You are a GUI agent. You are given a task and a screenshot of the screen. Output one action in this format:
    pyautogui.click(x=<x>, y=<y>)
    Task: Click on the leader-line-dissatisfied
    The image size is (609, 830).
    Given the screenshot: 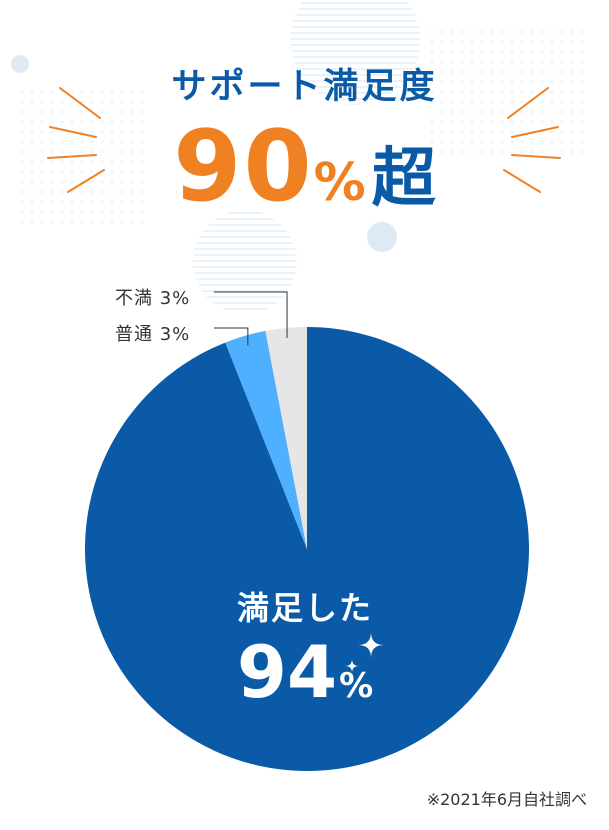 What is the action you would take?
    pyautogui.click(x=251, y=314)
    